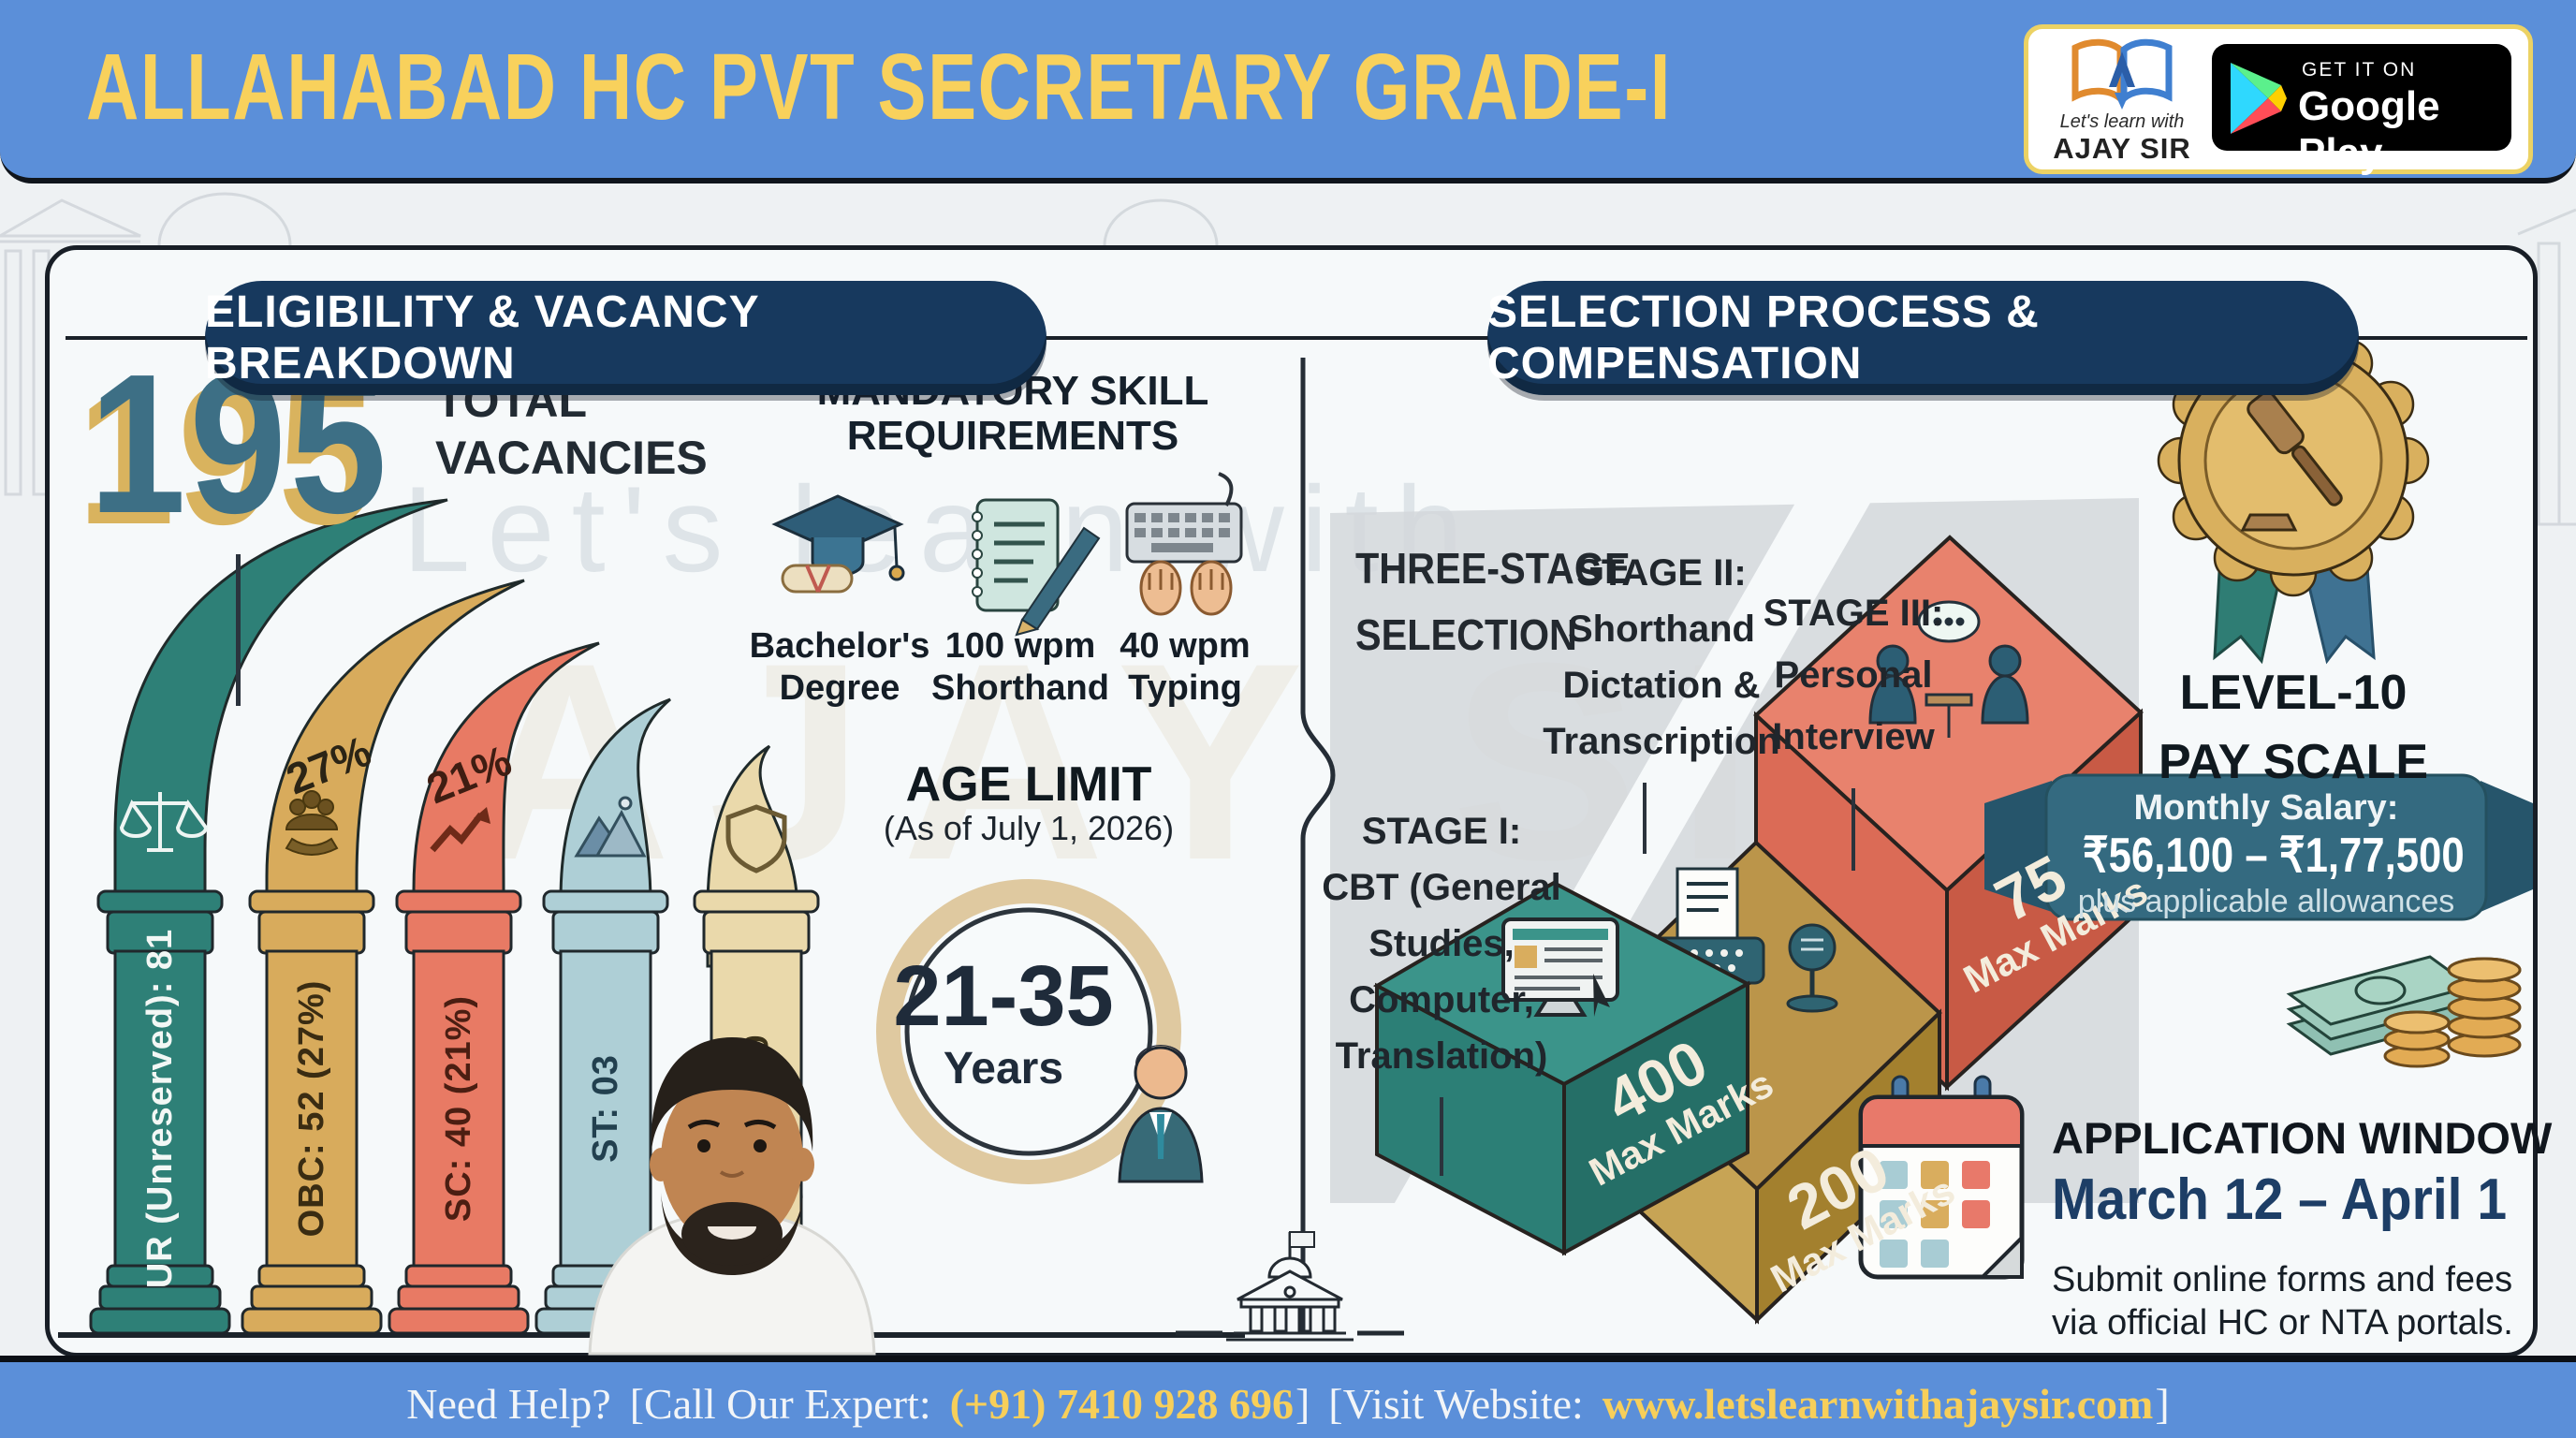 Image resolution: width=2576 pixels, height=1438 pixels. What do you see at coordinates (2282, 1323) in the screenshot?
I see `application-note-2: via official HC or NTA portals.` at bounding box center [2282, 1323].